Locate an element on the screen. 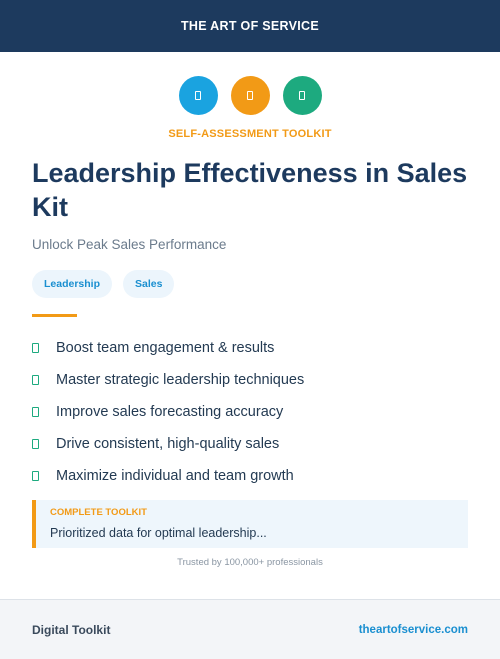 The image size is (500, 659). feature-text: Master strategic leadership techniques is located at coordinates (180, 380).